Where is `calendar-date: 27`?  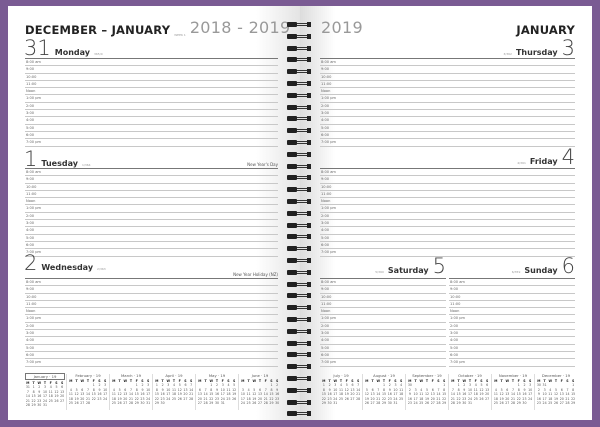 calendar-date: 27 is located at coordinates (372, 402).